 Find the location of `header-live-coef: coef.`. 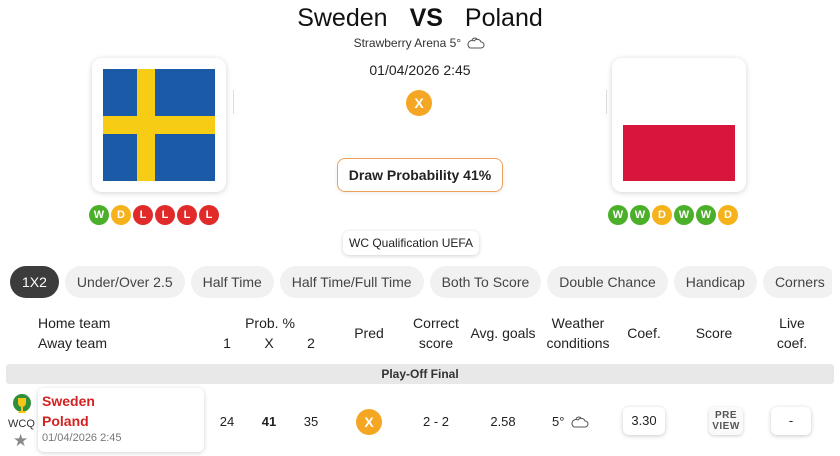

header-live-coef: coef. is located at coordinates (792, 343).